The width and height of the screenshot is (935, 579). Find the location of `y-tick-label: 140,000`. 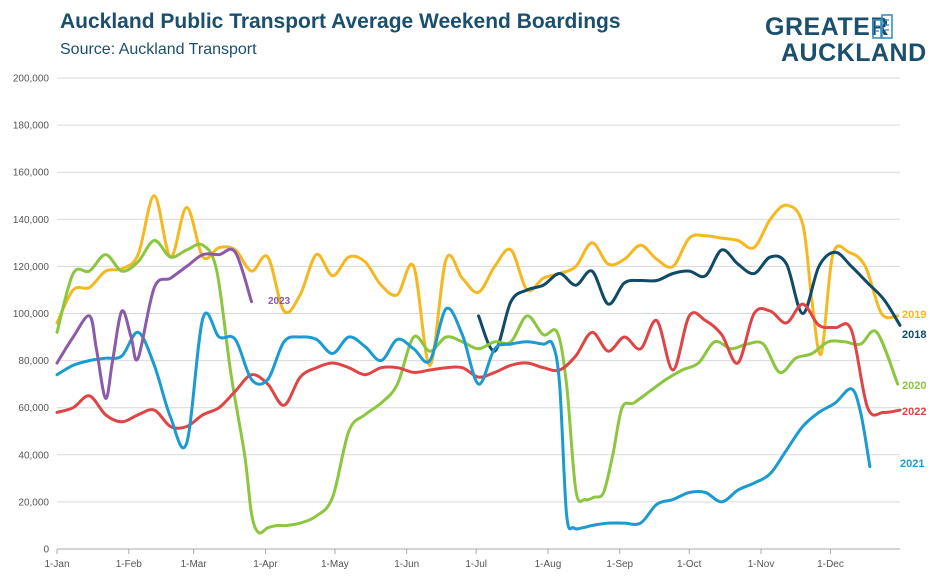

y-tick-label: 140,000 is located at coordinates (31, 220).